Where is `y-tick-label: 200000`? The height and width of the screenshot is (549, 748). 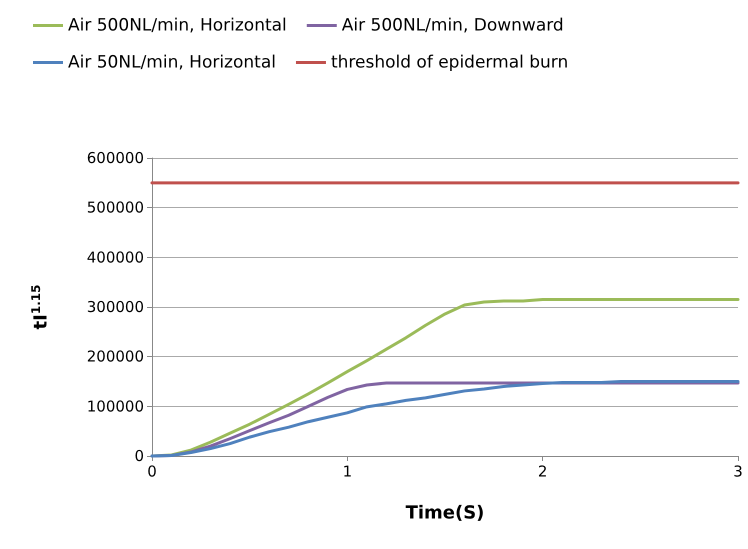
y-tick-label: 200000 is located at coordinates (115, 357).